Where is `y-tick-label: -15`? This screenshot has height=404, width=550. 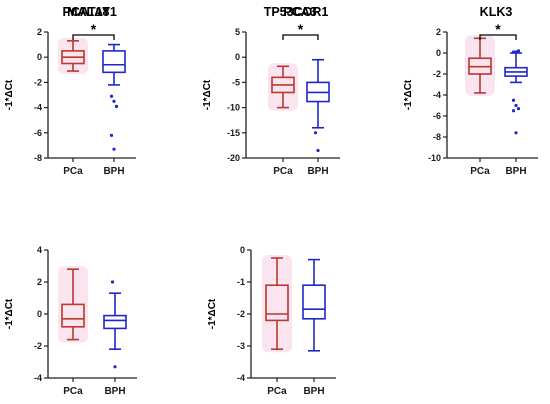 y-tick-label: -15 is located at coordinates (233, 133).